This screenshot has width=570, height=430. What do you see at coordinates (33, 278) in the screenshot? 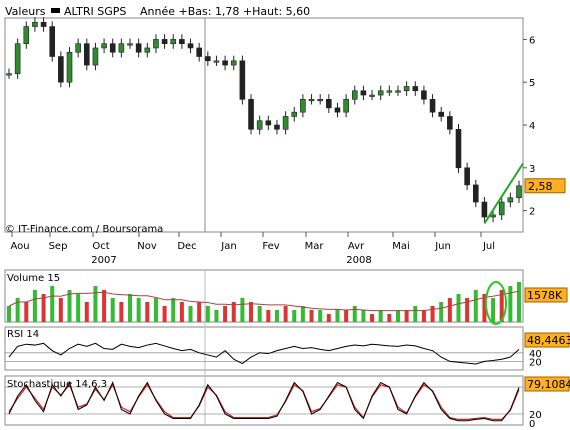
I see `volume-label: Volume 15` at bounding box center [33, 278].